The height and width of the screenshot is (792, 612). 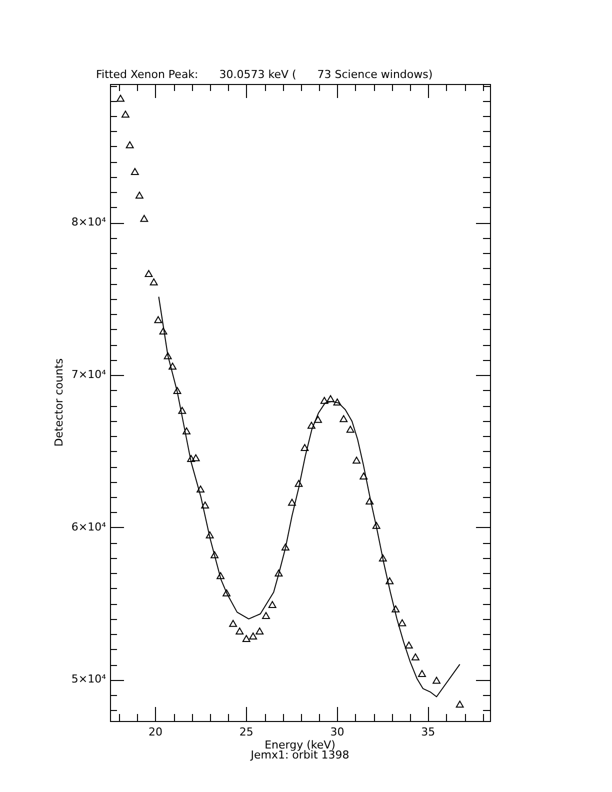 I want to click on x-axis-title: Energy (keV), so click(x=300, y=745).